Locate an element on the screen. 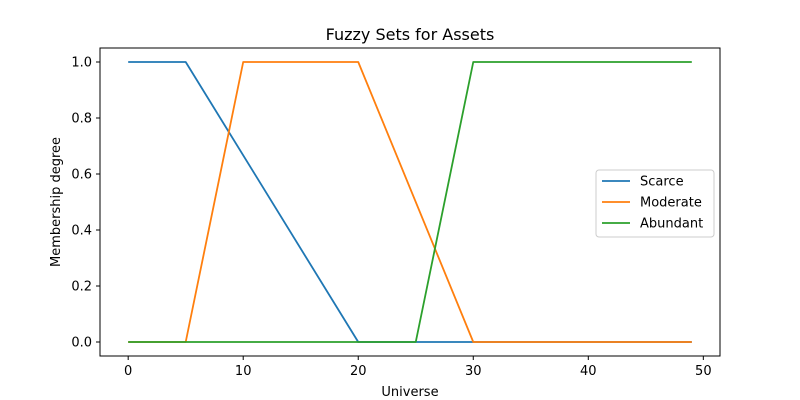 The height and width of the screenshot is (400, 800). x-axis-ticks: 0 10 20 30 40 50 is located at coordinates (418, 367).